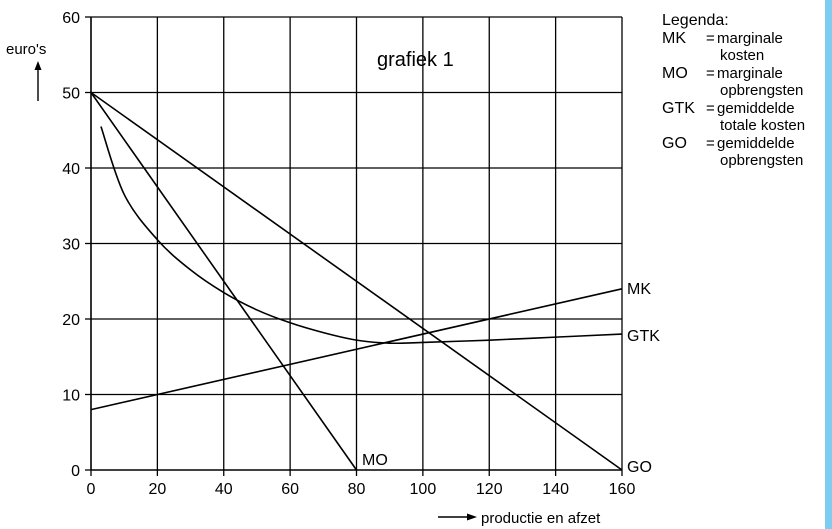 This screenshot has height=529, width=832. Describe the element at coordinates (415, 60) in the screenshot. I see `chart-title: grafiek 1` at that location.